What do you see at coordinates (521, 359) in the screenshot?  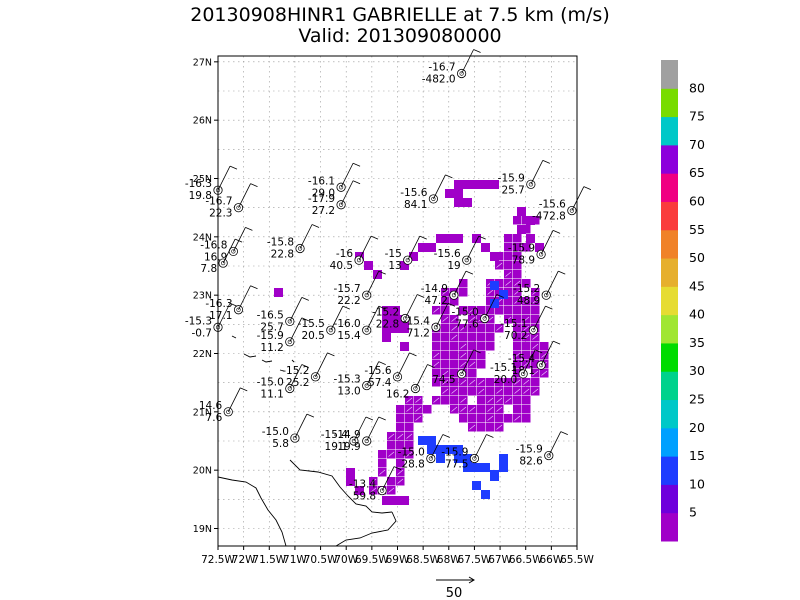 I see `station-temperature: -15.4` at bounding box center [521, 359].